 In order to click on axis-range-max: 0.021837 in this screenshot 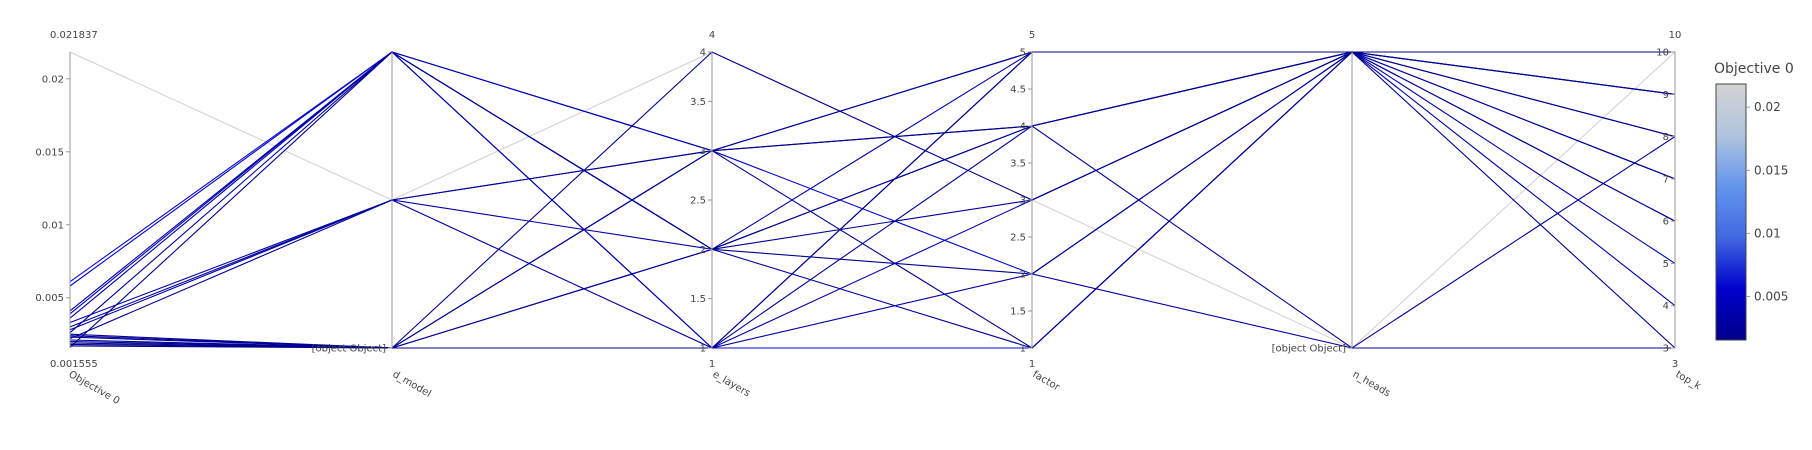, I will do `click(74, 35)`.